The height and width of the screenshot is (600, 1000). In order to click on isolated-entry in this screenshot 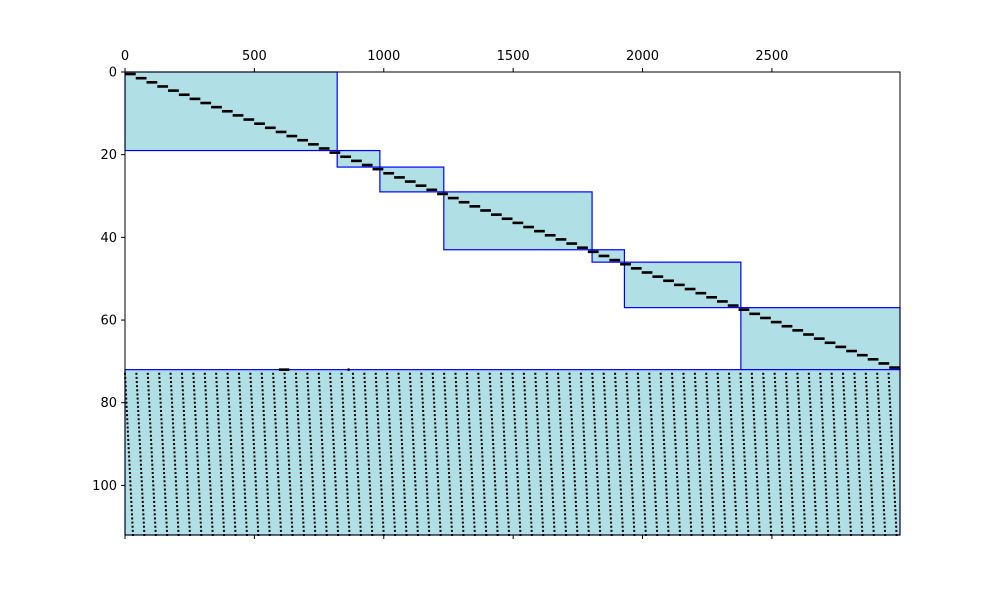, I will do `click(348, 369)`.